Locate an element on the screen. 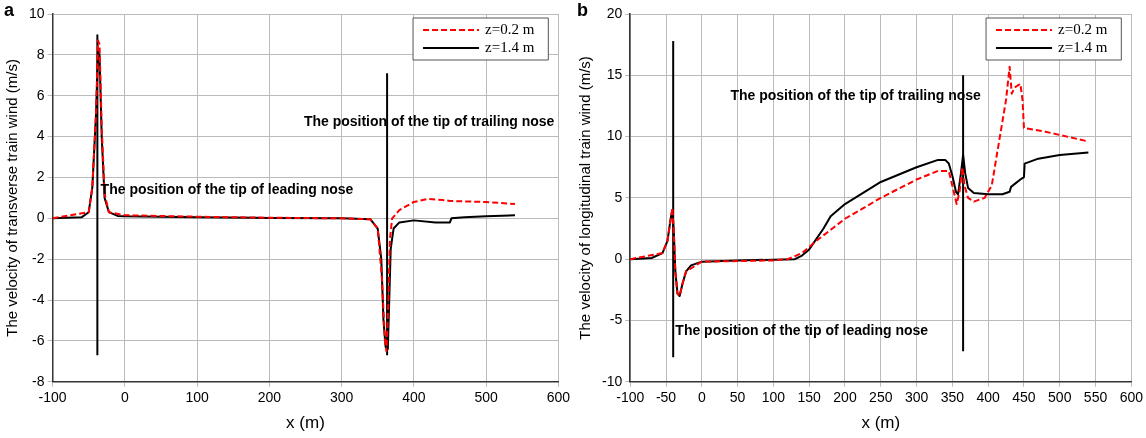 This screenshot has width=1146, height=438. y-tick-label: -5 is located at coordinates (616, 319).